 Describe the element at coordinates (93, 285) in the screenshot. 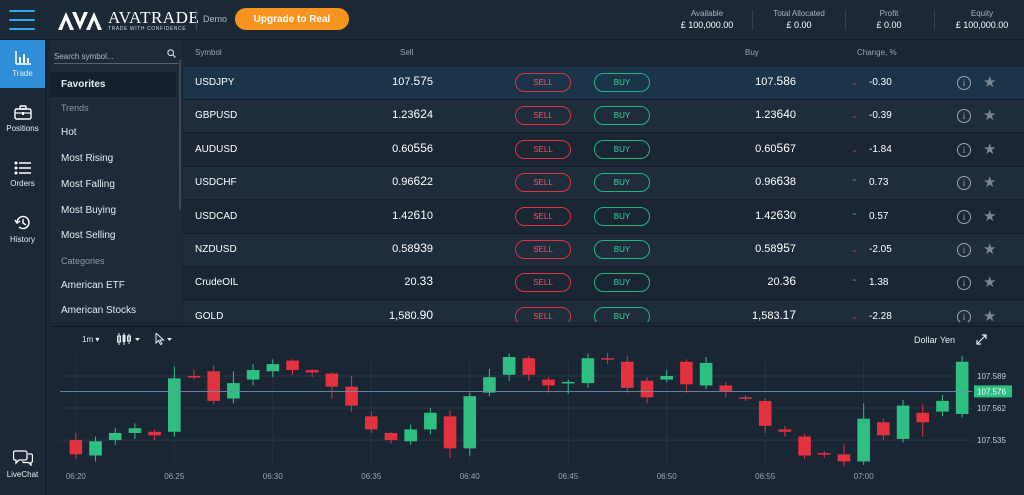

I see `sidebar-item-american-etf: American ETF` at that location.